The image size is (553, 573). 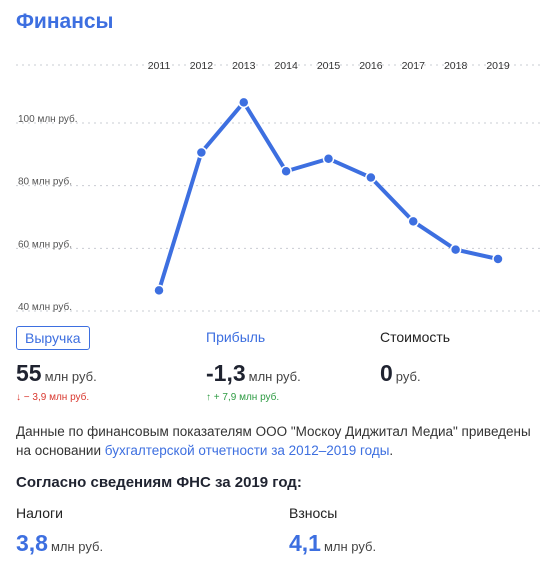 What do you see at coordinates (45, 182) in the screenshot?
I see `y-tick-label: 80 млн руб.` at bounding box center [45, 182].